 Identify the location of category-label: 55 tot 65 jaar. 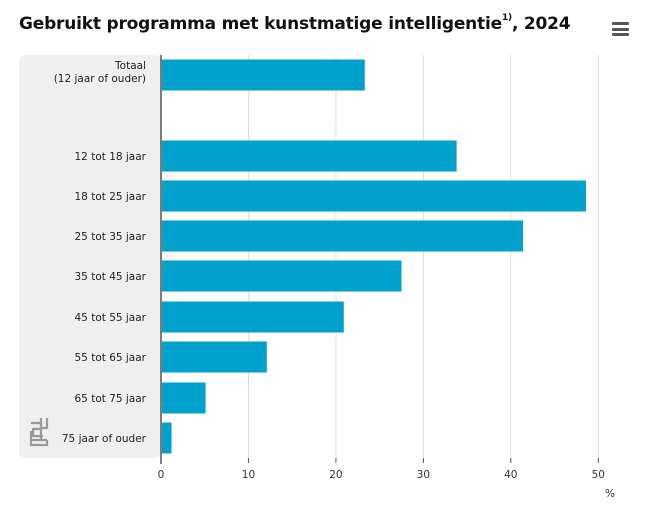
(111, 358).